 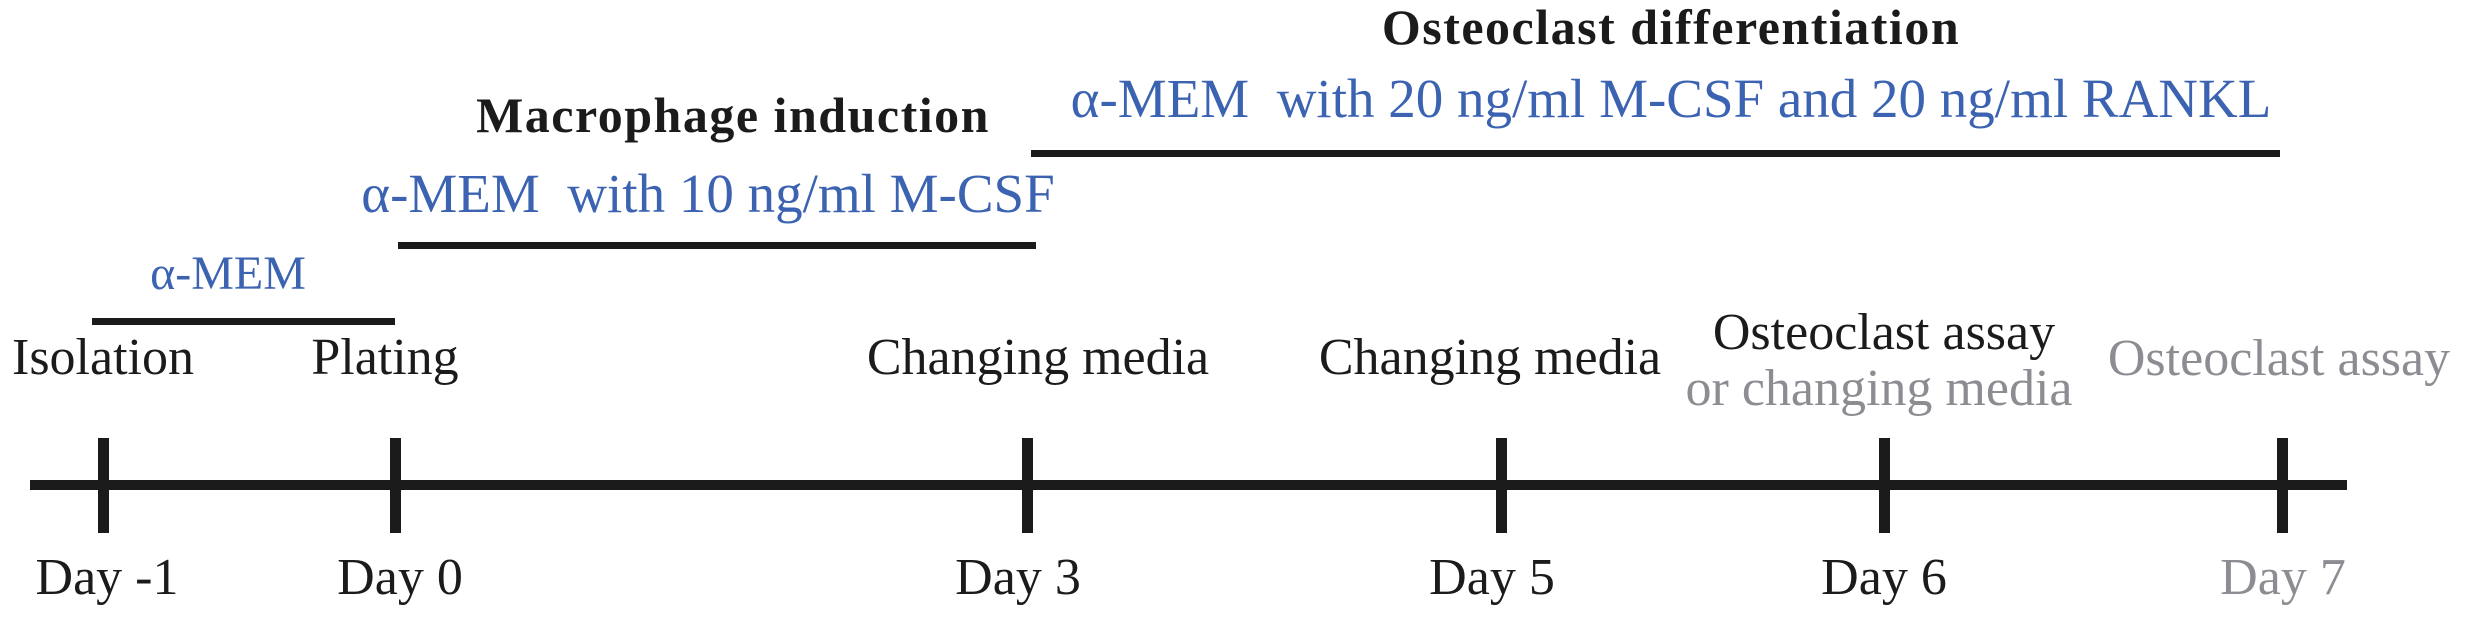 What do you see at coordinates (1671, 27) in the screenshot?
I see `phase3-title: Osteoclast differentiation` at bounding box center [1671, 27].